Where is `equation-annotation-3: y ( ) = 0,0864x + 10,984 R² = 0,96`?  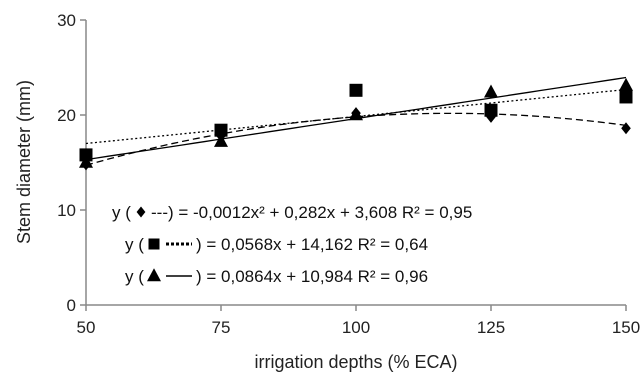
equation-annotation-3: y ( ) = 0,0864x + 10,984 R² = 0,96 is located at coordinates (276, 276).